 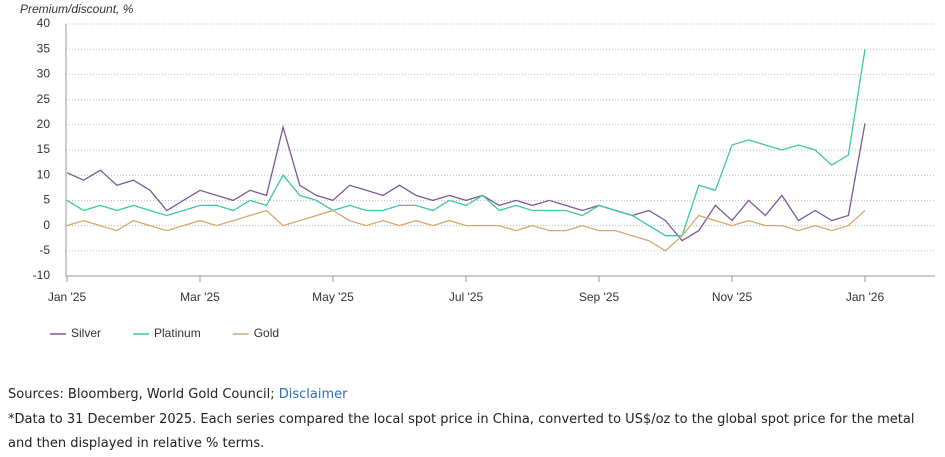 What do you see at coordinates (865, 297) in the screenshot?
I see `x-tick-label: Jan '26` at bounding box center [865, 297].